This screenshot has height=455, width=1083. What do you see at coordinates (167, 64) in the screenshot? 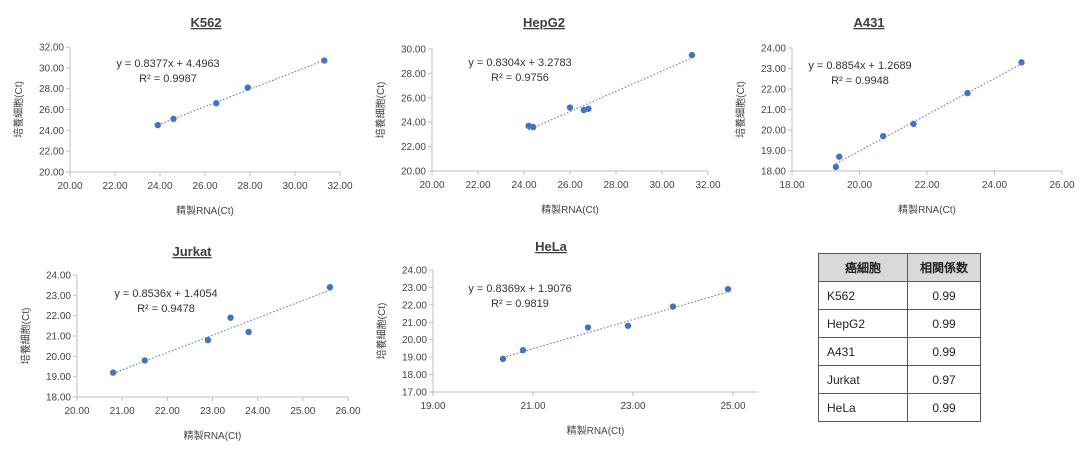
I see `trend-equation: y = 0.8377x + 4.4963` at bounding box center [167, 64].